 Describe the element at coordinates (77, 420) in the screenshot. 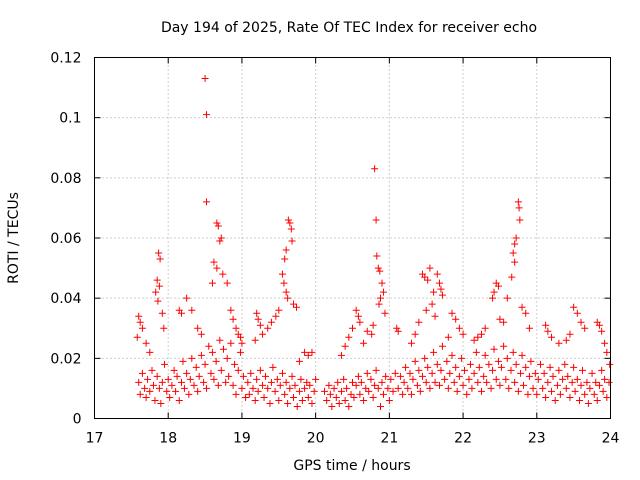

I see `y-tick-label: 0` at that location.